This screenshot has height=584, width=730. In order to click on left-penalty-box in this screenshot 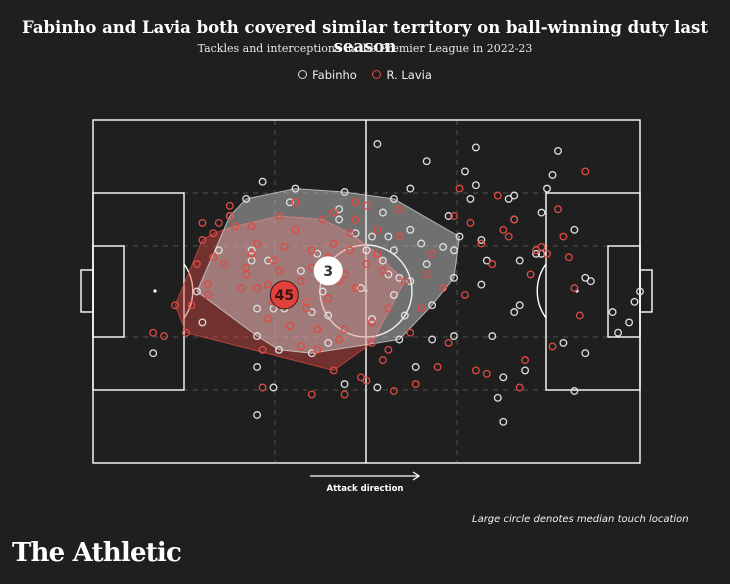, I will do `click(138, 291)`.